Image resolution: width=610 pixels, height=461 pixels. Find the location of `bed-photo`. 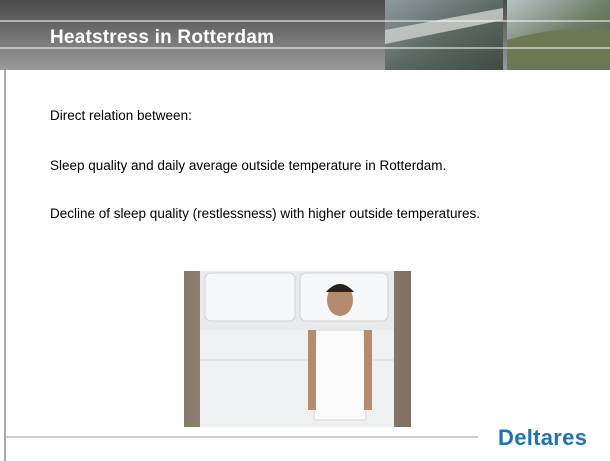

bed-photo is located at coordinates (297, 349).